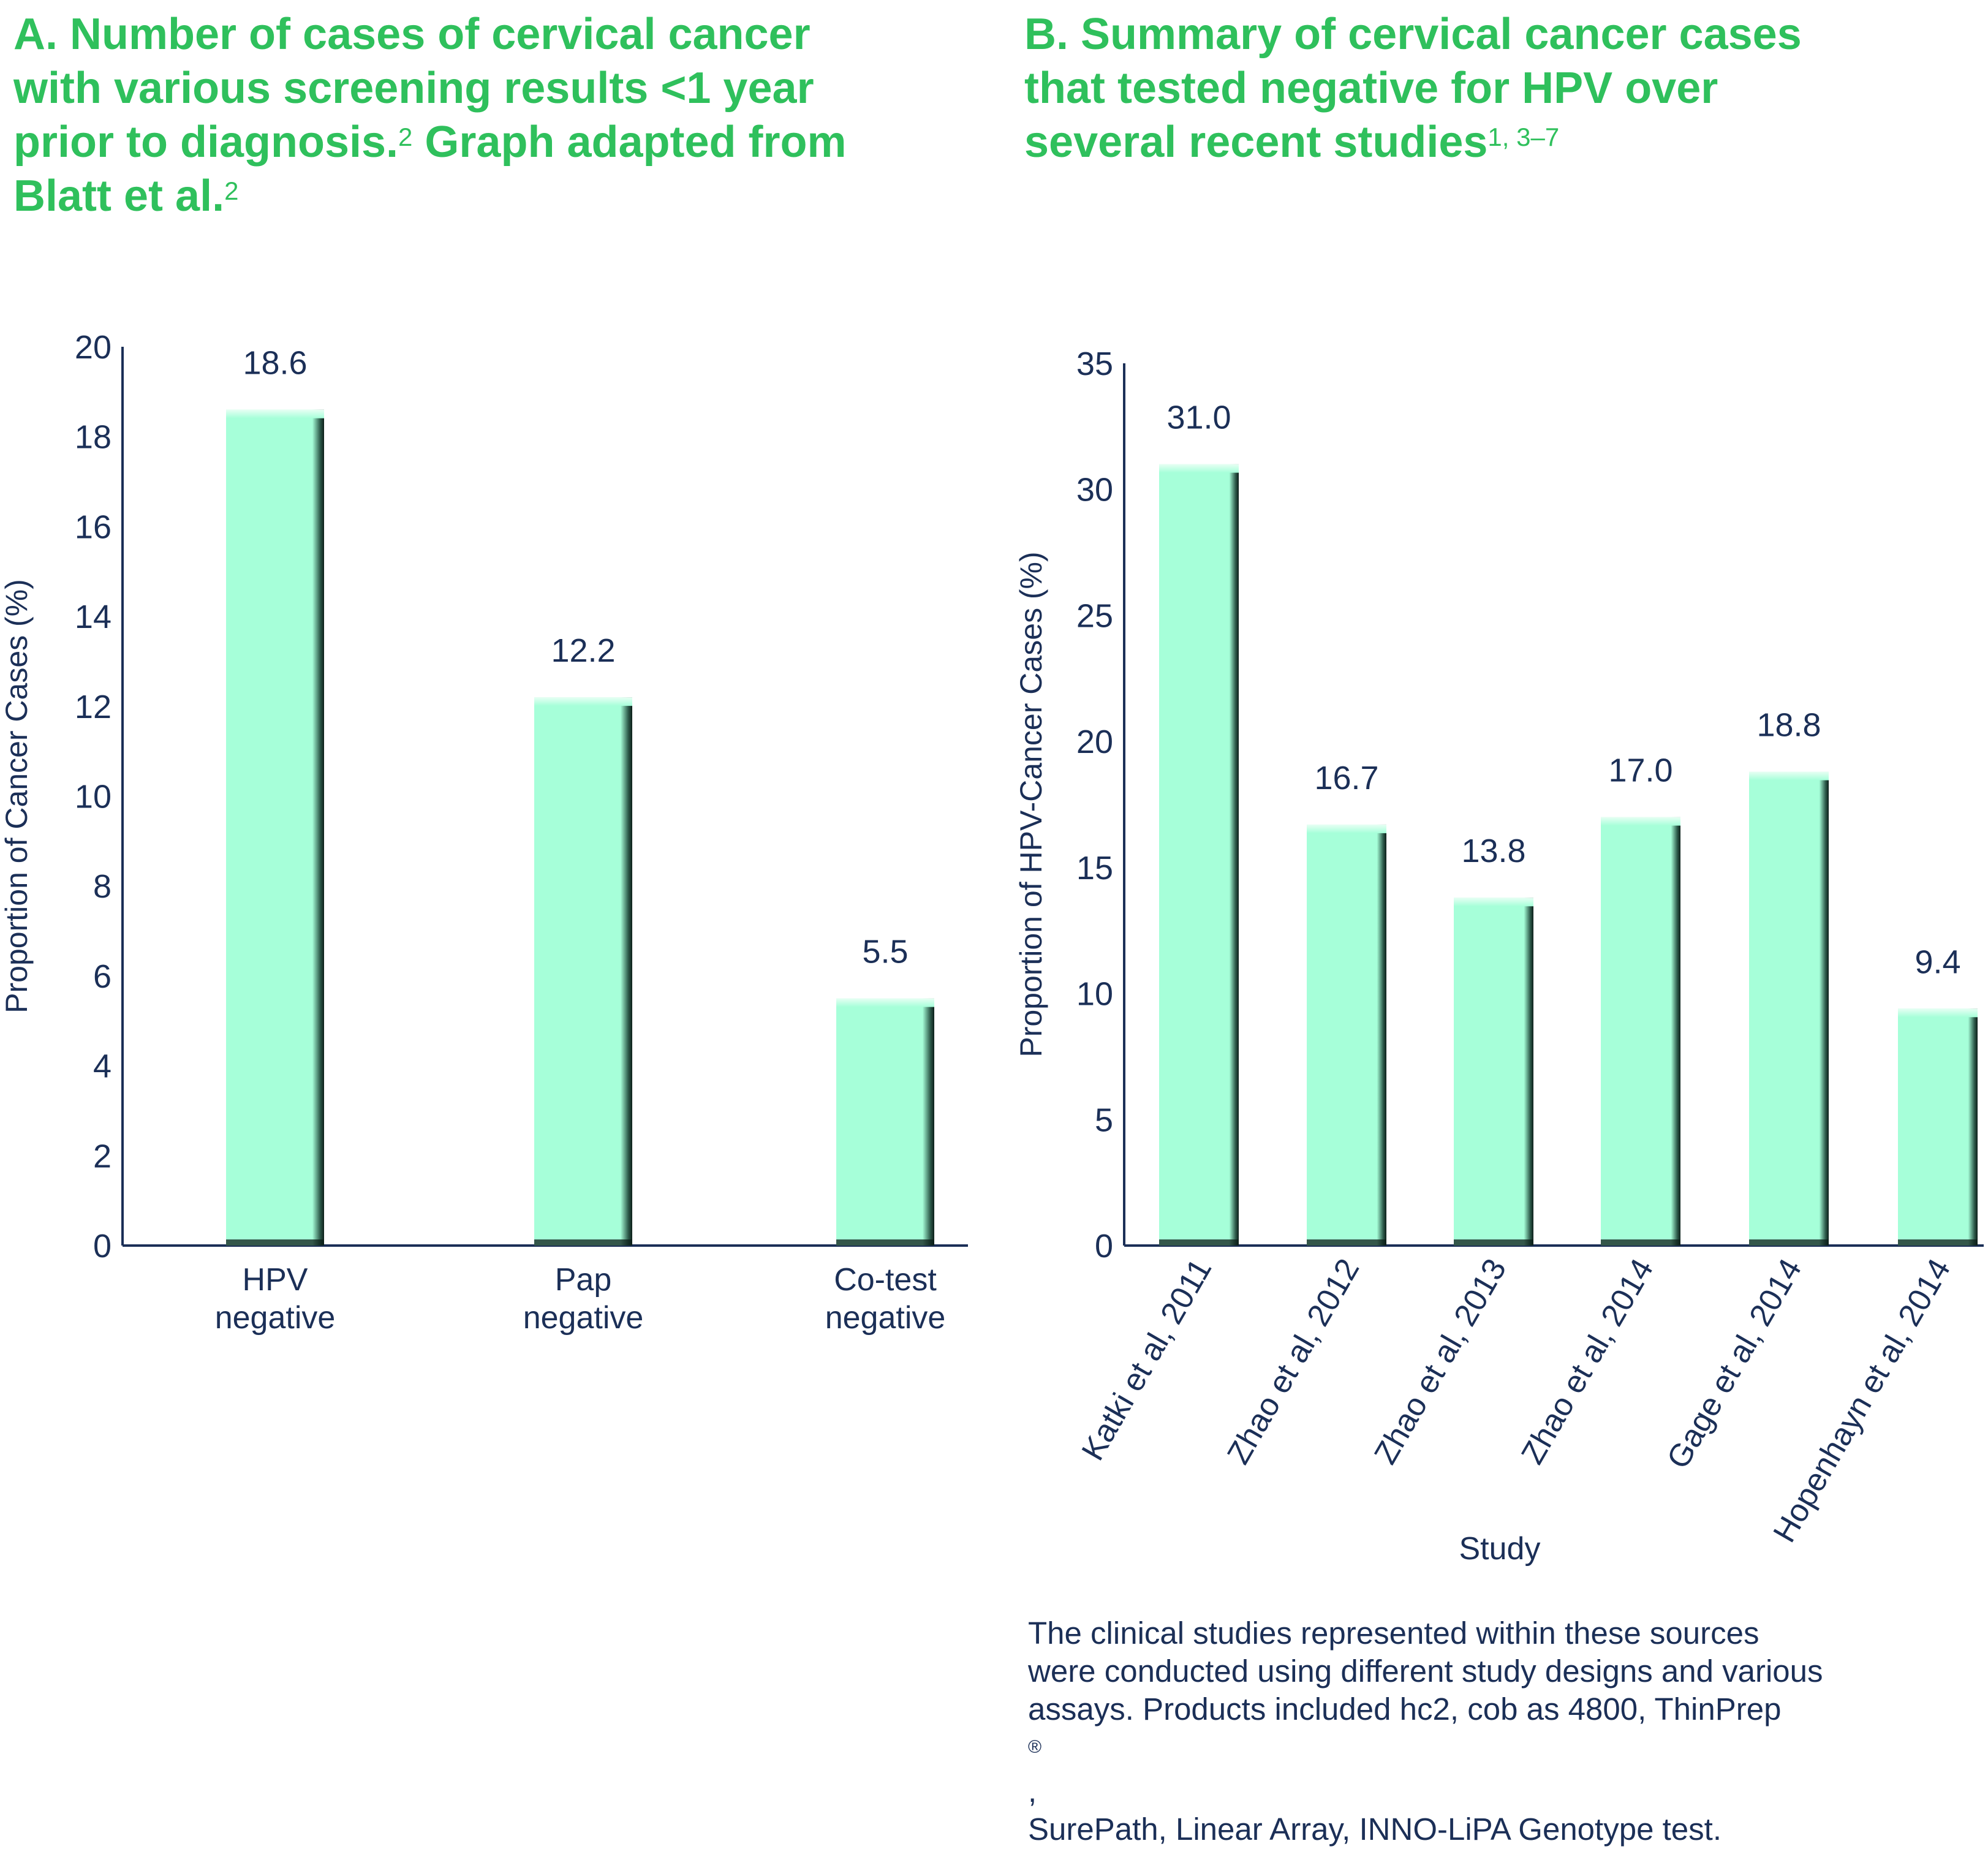 The height and width of the screenshot is (1857, 1988). I want to click on panel-a-title-line-2: with various screening results <1 year, so click(413, 88).